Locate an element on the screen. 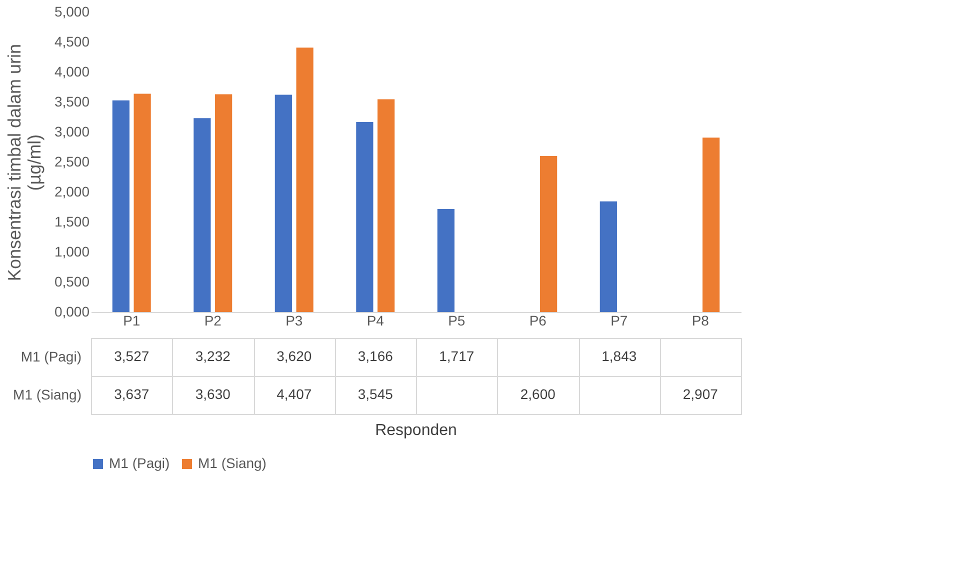  x-tick-label: P8 is located at coordinates (701, 320).